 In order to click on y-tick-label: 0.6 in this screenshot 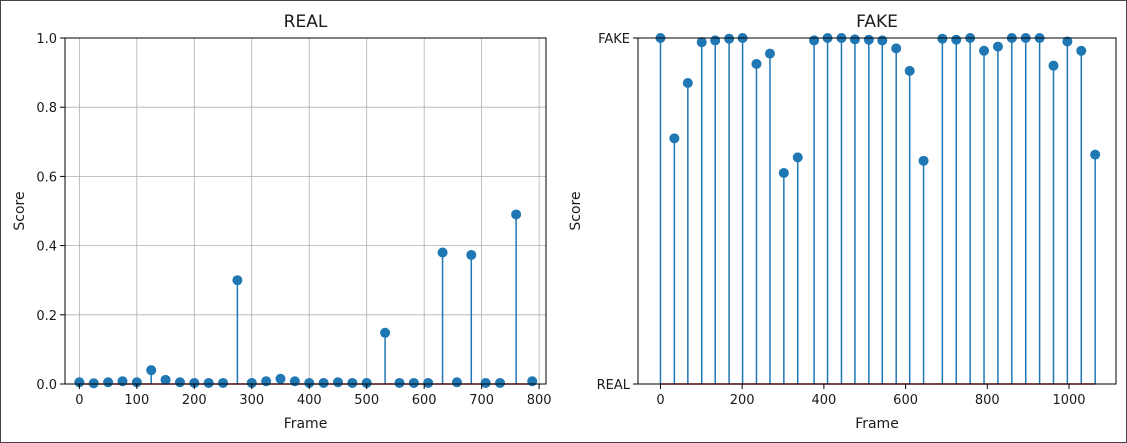, I will do `click(46, 177)`.